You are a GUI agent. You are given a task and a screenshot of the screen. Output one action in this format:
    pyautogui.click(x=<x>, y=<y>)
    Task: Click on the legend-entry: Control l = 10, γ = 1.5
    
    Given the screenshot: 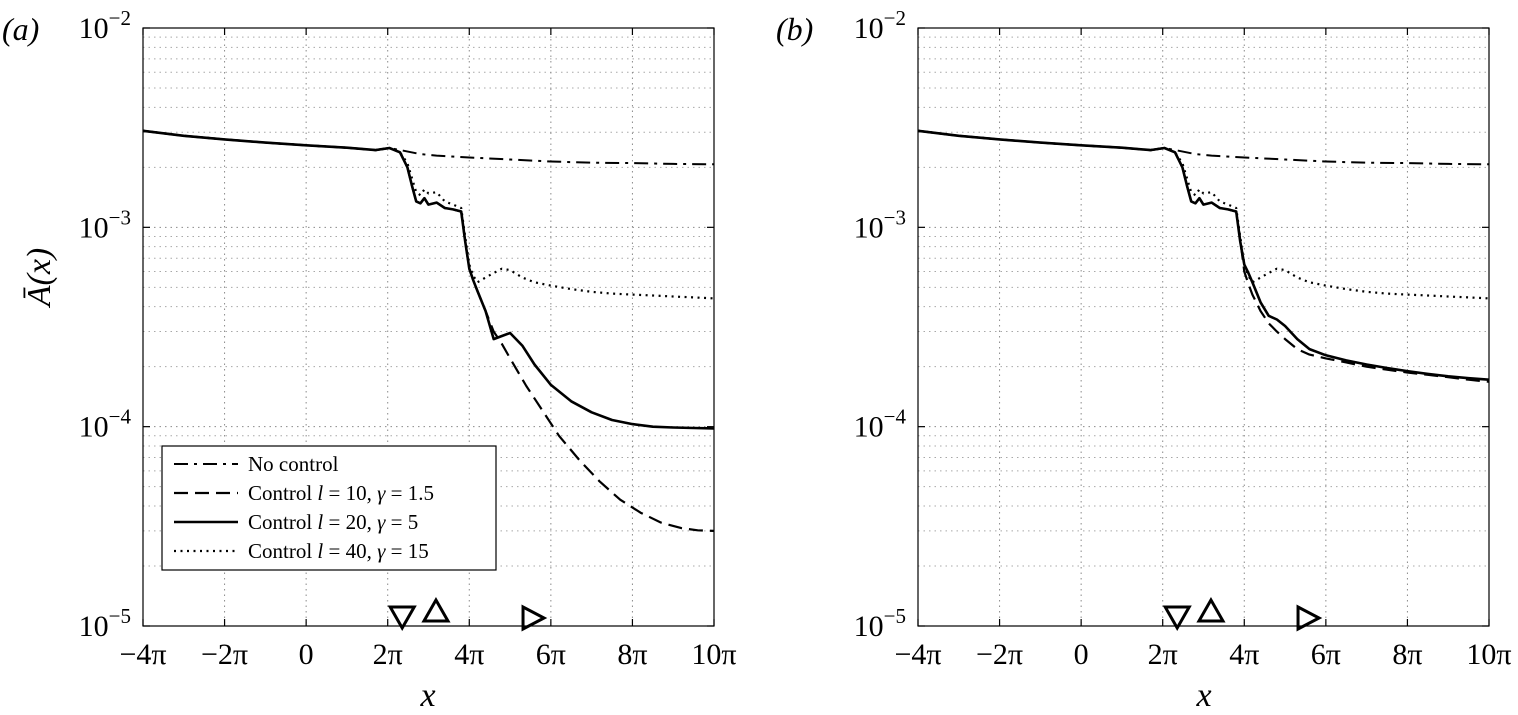 What is the action you would take?
    pyautogui.click(x=341, y=493)
    